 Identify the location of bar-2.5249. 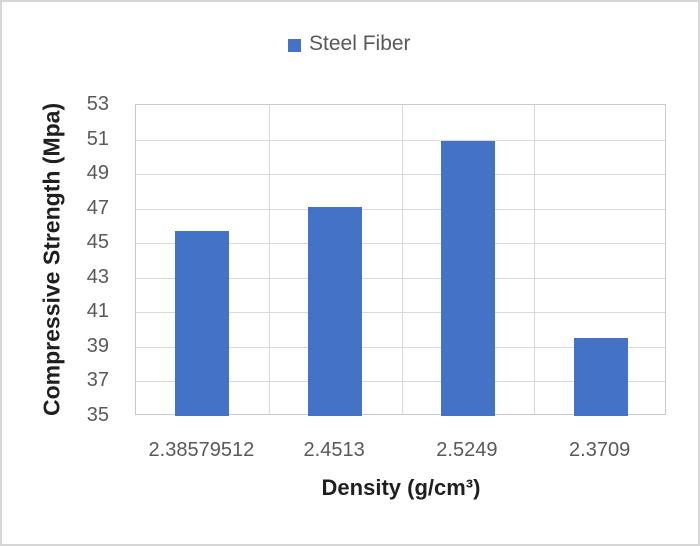
(467, 278).